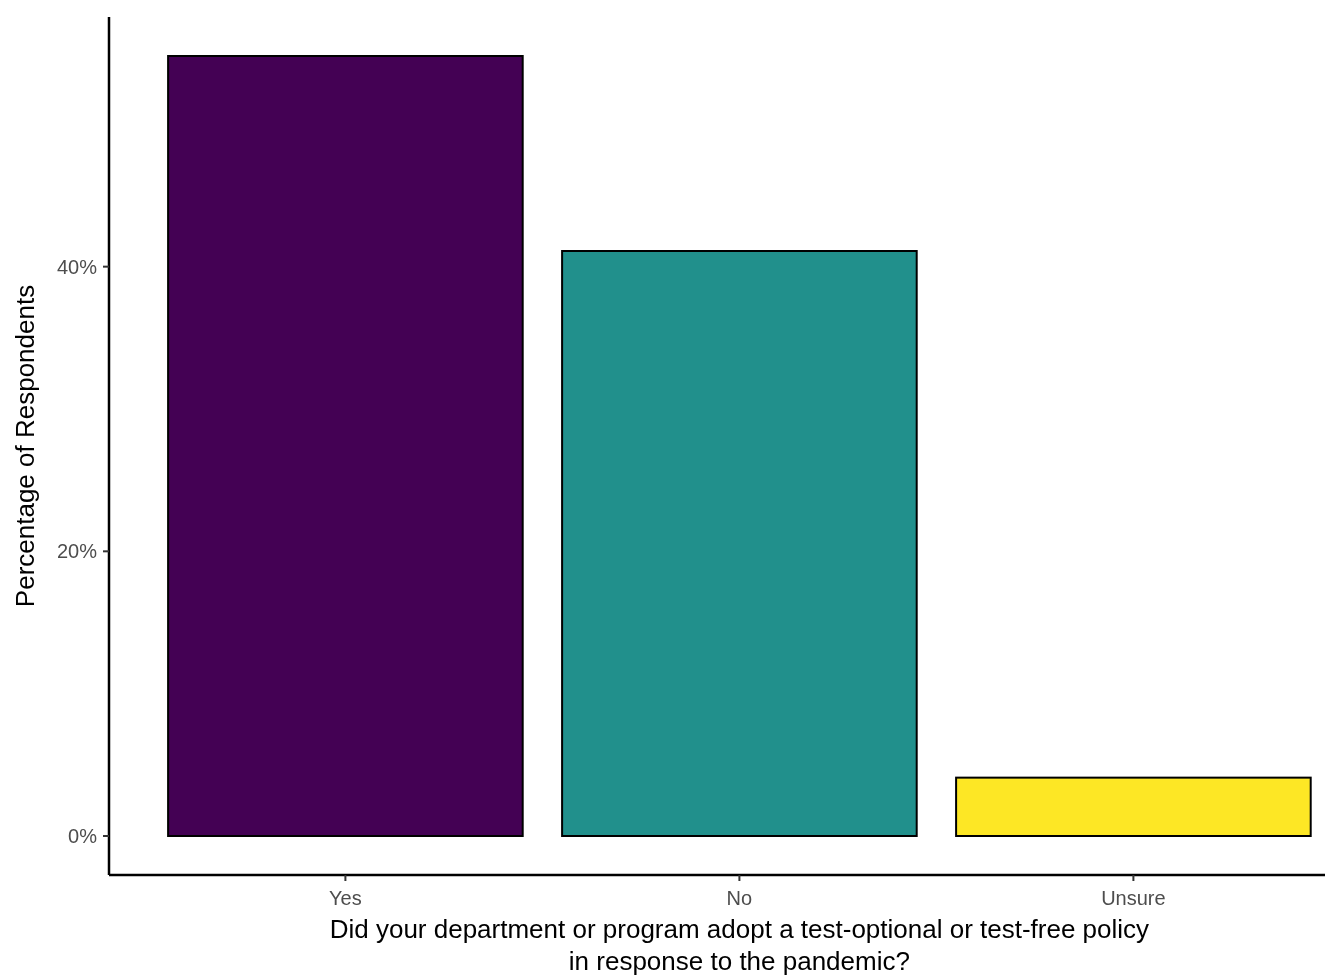 The width and height of the screenshot is (1325, 976). Describe the element at coordinates (77, 551) in the screenshot. I see `y-tick-label: 20%` at that location.